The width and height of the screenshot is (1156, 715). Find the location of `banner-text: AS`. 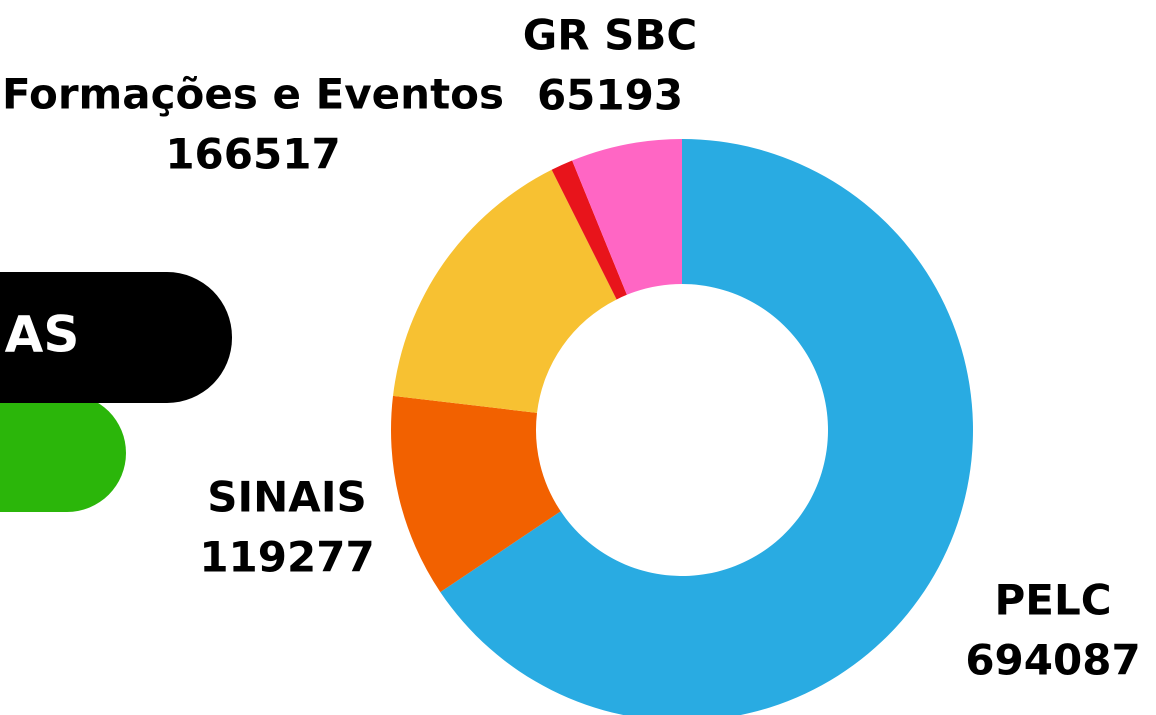

banner-text: AS is located at coordinates (42, 335).